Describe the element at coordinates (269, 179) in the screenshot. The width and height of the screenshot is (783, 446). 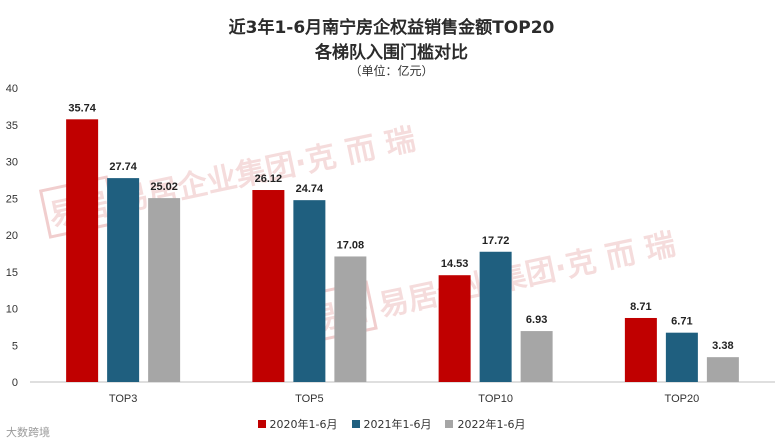
I see `data-label: 26.12` at that location.